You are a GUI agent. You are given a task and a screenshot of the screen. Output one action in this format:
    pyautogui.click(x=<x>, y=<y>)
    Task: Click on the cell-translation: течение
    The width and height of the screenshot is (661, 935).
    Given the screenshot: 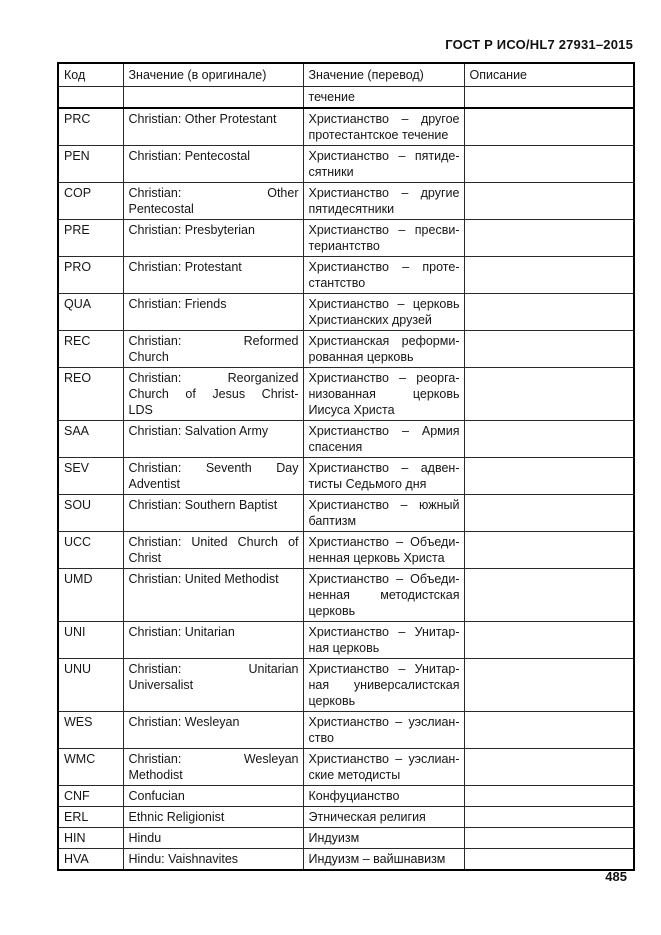 What is the action you would take?
    pyautogui.click(x=383, y=97)
    